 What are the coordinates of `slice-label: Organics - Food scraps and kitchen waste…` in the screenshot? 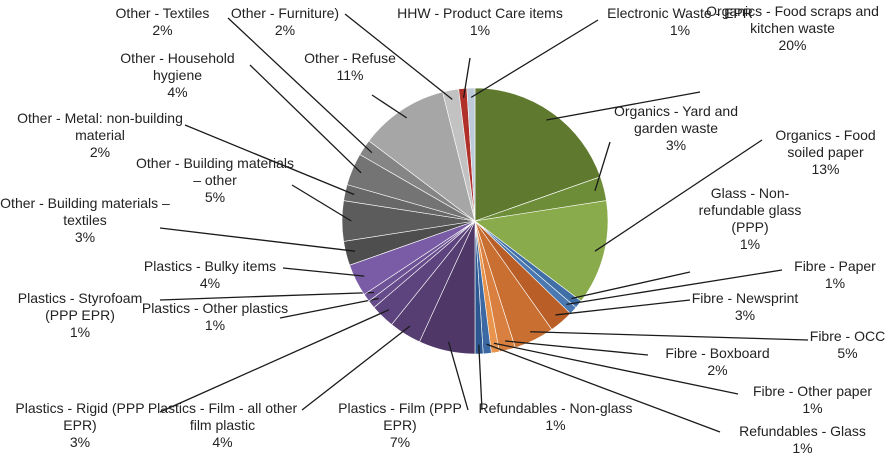 It's located at (792, 28).